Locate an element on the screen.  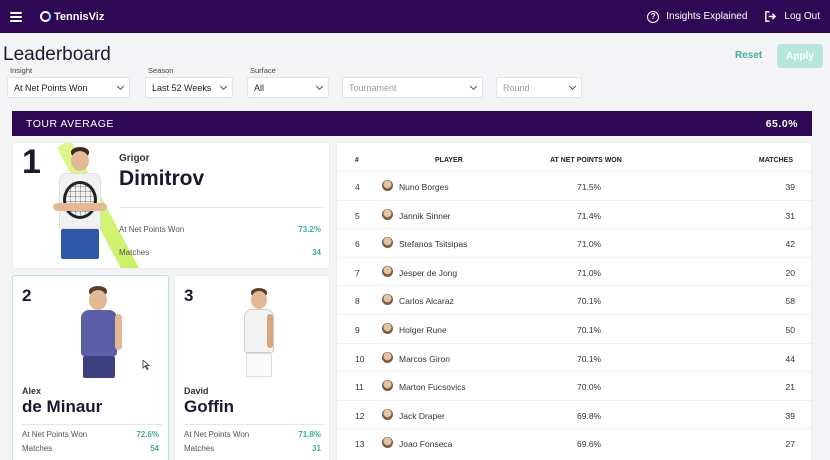
player-rank: 3 is located at coordinates (189, 295).